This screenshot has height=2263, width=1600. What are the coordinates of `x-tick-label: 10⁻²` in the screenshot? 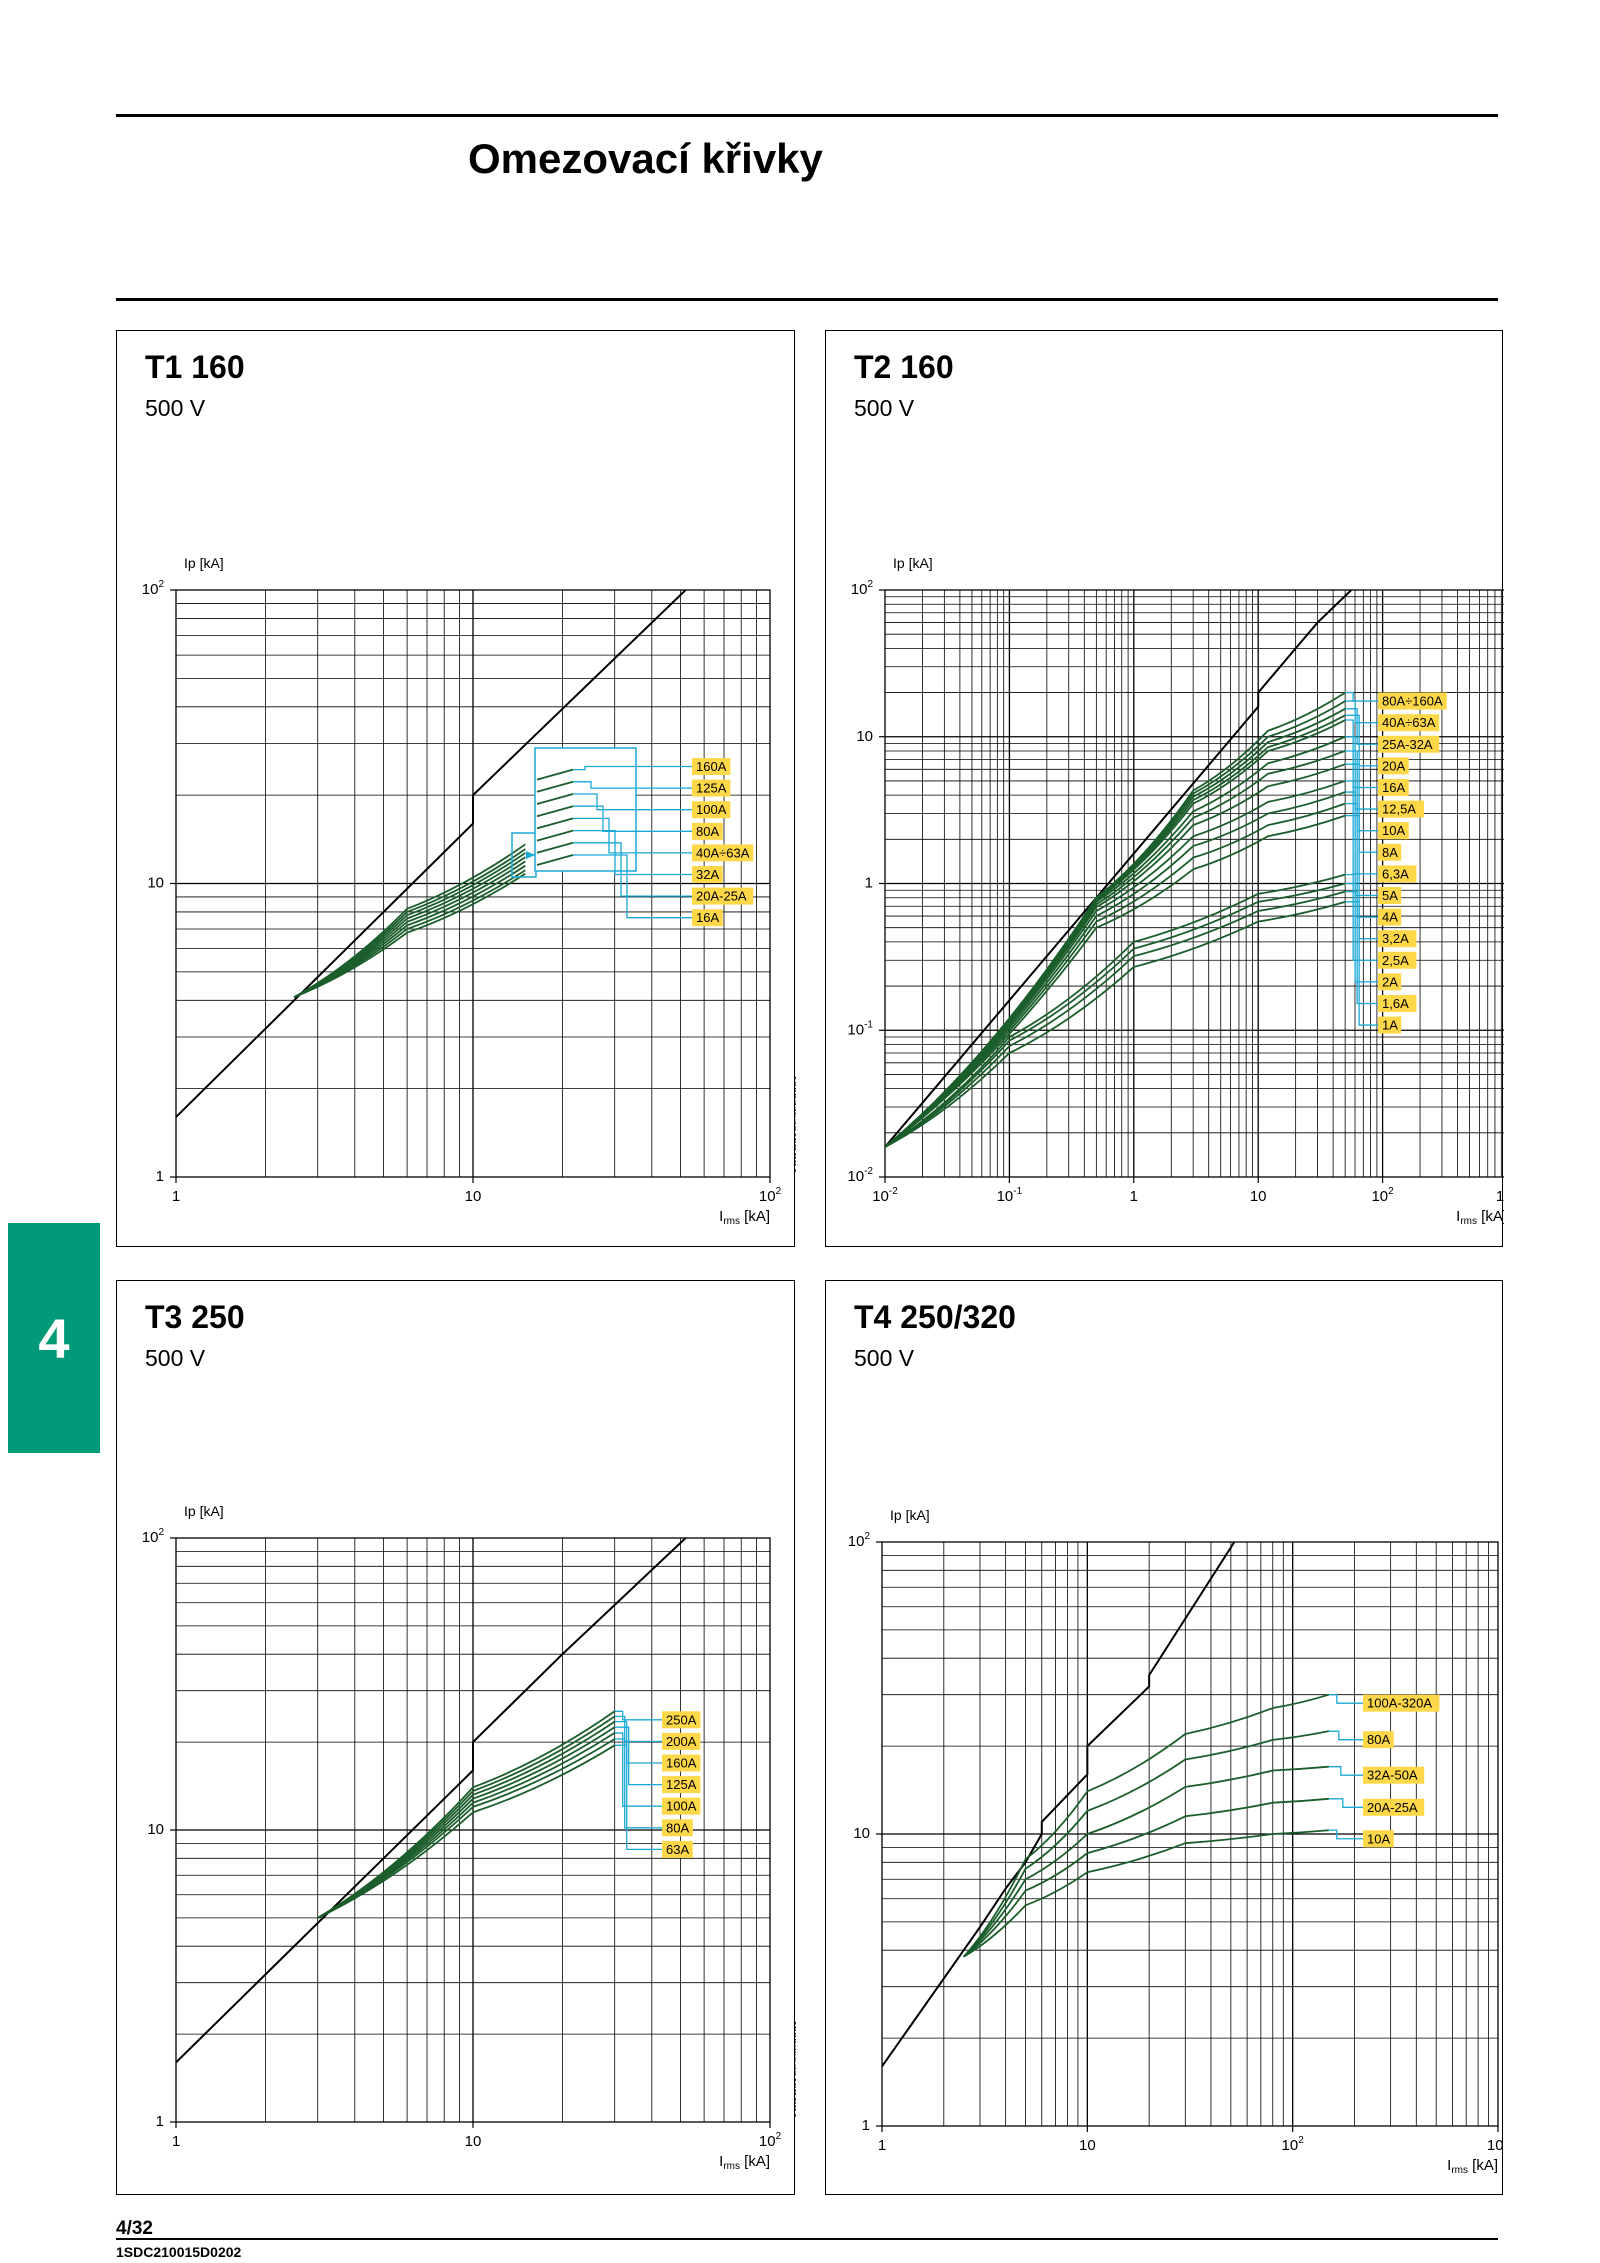 It's located at (885, 1195).